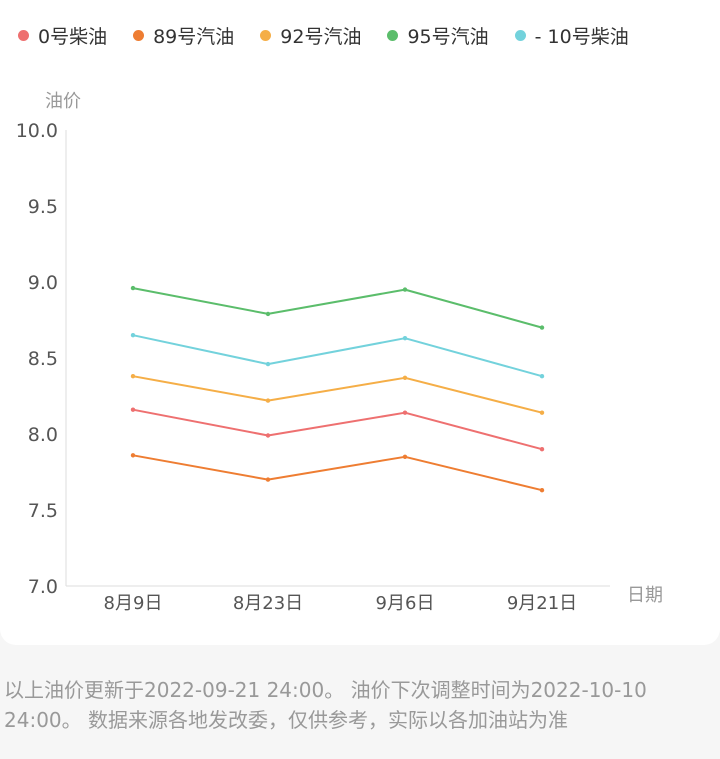 This screenshot has width=720, height=759. What do you see at coordinates (542, 603) in the screenshot?
I see `x-tick-label: 9月21日` at bounding box center [542, 603].